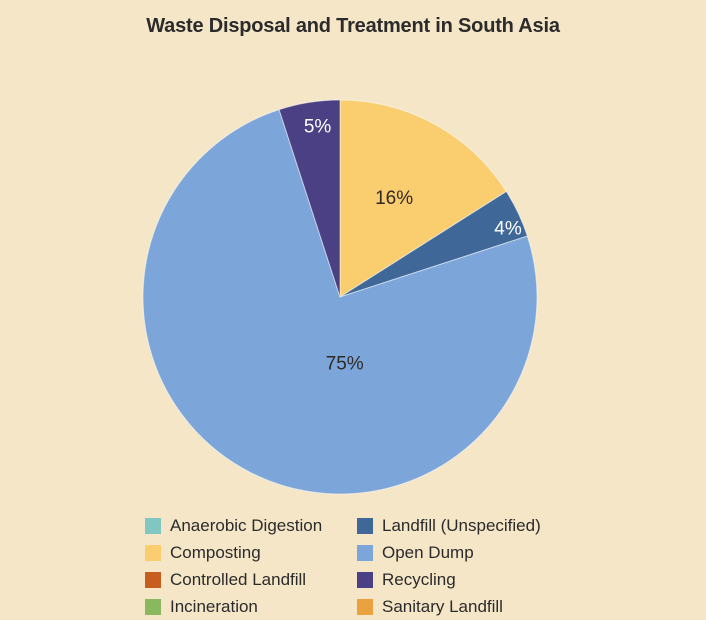  I want to click on pie-slice-label-recycling: 5%, so click(318, 127).